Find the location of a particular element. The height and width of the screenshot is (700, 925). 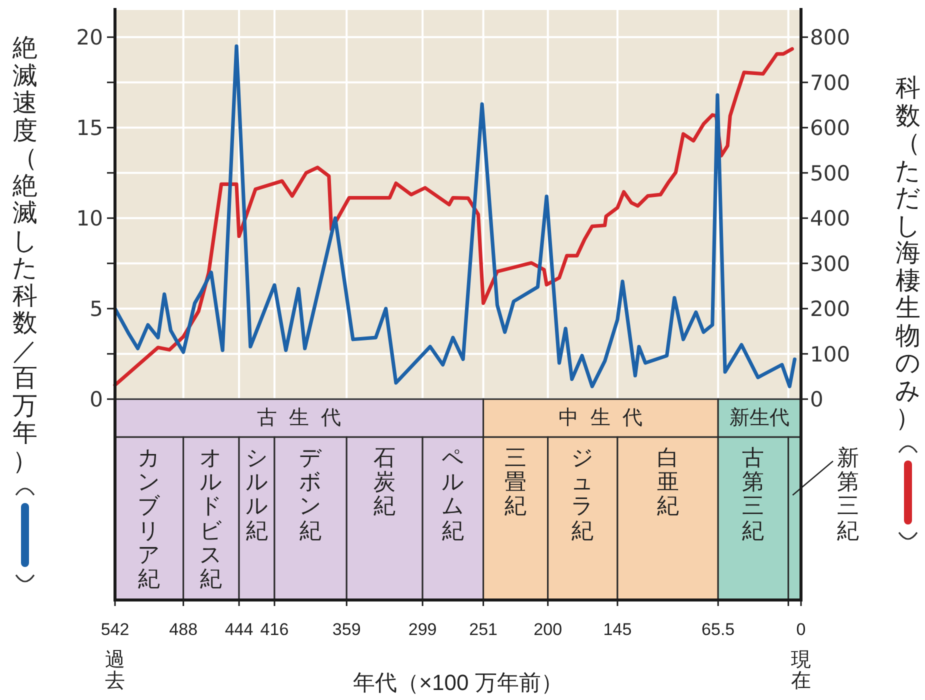

band-label: 三畳紀 is located at coordinates (516, 482).